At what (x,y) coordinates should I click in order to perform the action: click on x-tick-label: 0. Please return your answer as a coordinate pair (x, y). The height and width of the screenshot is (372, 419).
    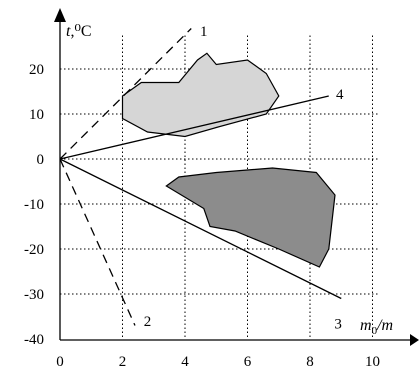
    Looking at the image, I should click on (60, 362).